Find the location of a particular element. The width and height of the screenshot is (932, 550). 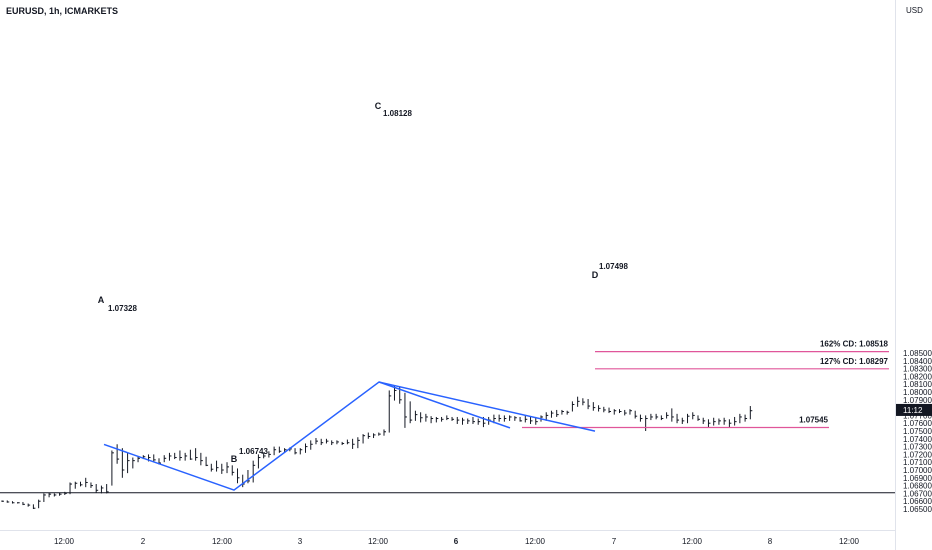

abcd-projection-line is located at coordinates (444, 405).